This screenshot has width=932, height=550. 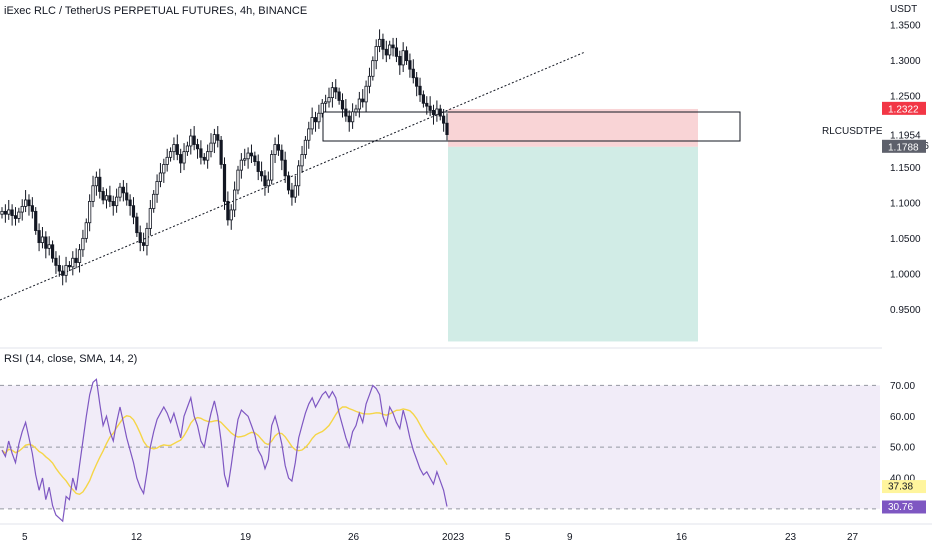 I want to click on price-tag-label: 1.1788, so click(x=903, y=147).